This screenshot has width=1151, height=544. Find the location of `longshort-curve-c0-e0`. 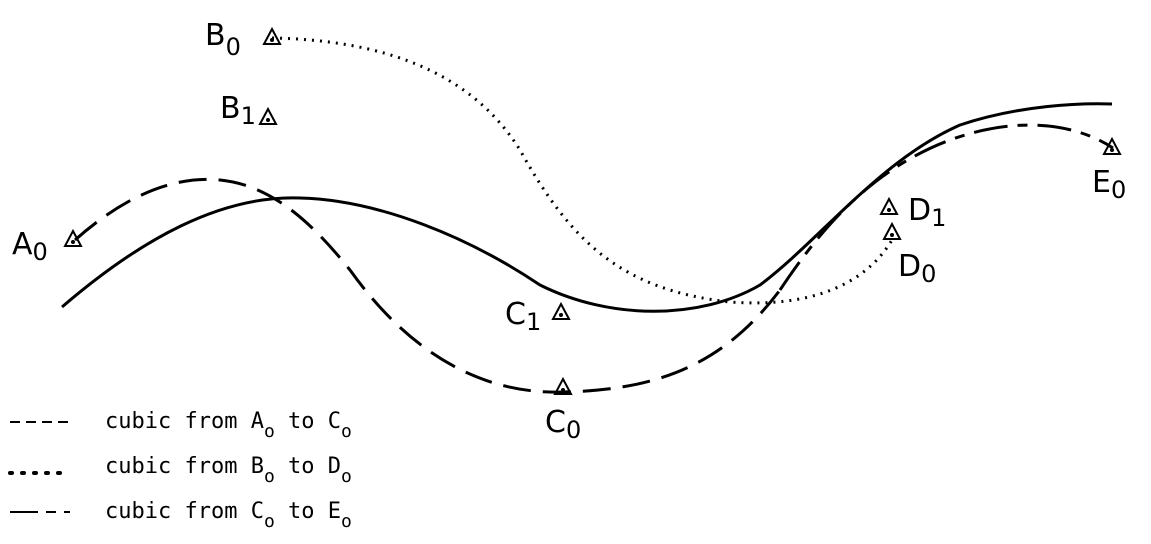

longshort-curve-c0-e0 is located at coordinates (946, 207).